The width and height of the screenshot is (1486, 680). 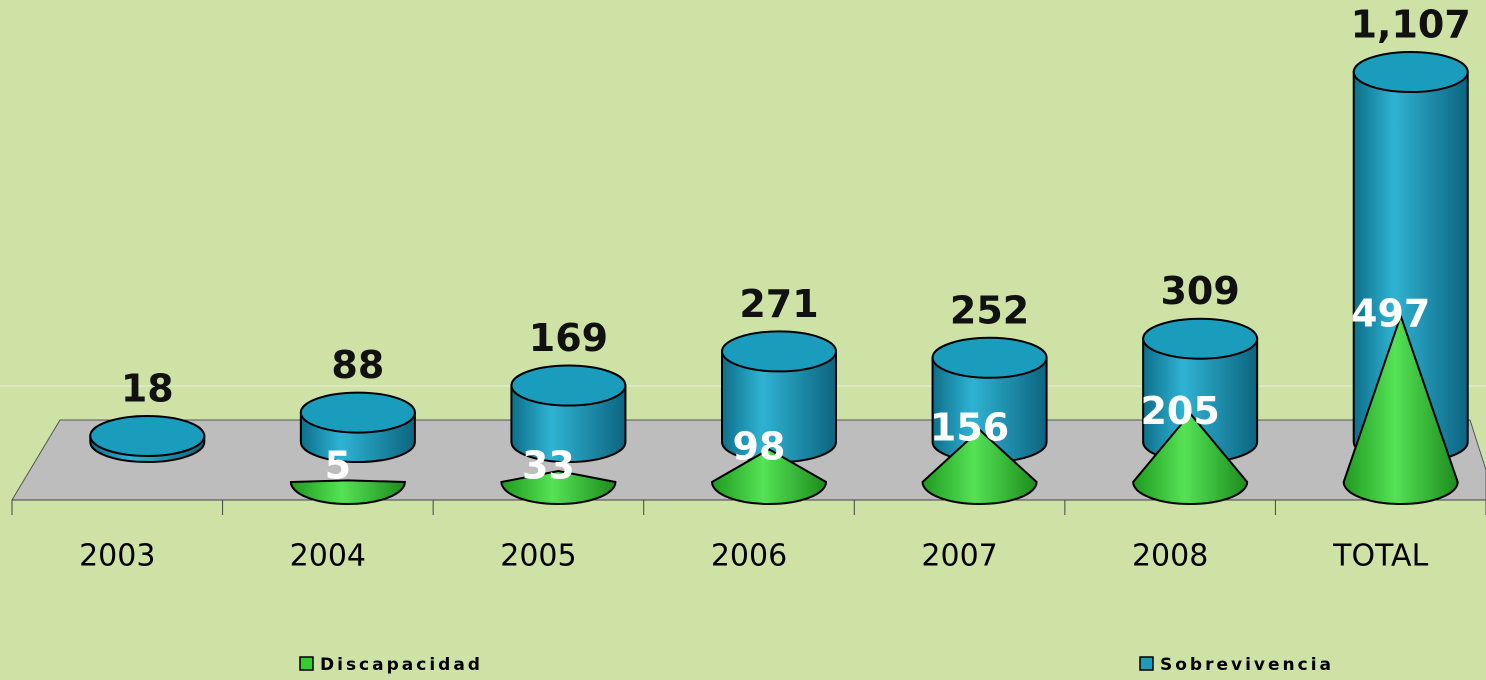 What do you see at coordinates (147, 388) in the screenshot?
I see `data-label: 18` at bounding box center [147, 388].